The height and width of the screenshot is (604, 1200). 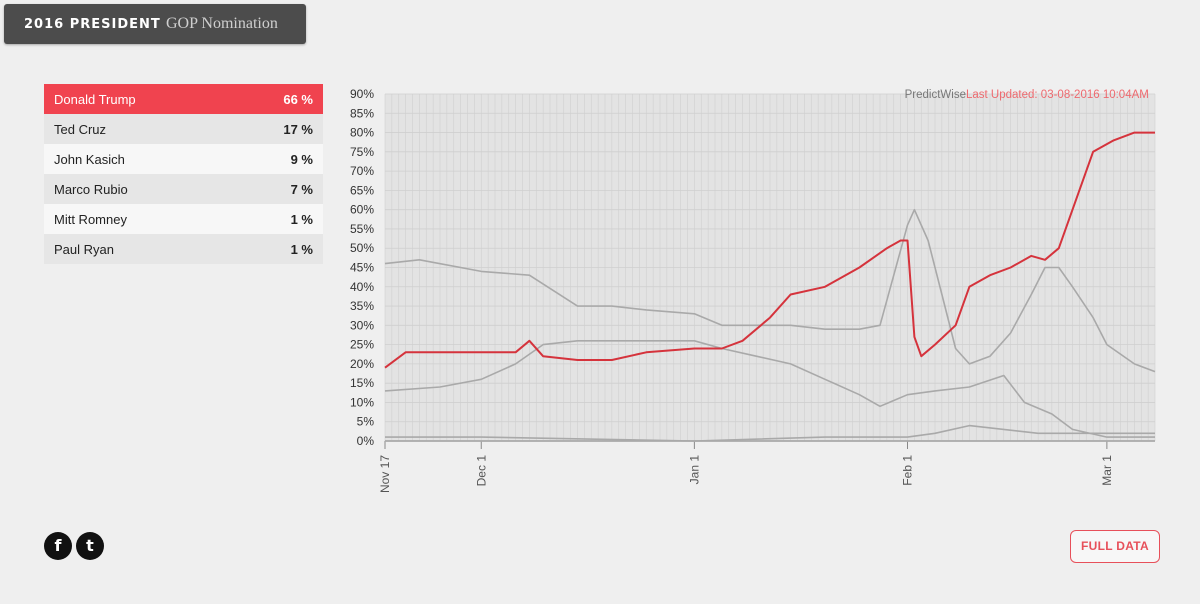 What do you see at coordinates (80, 129) in the screenshot?
I see `candidate-name: Ted Cruz` at bounding box center [80, 129].